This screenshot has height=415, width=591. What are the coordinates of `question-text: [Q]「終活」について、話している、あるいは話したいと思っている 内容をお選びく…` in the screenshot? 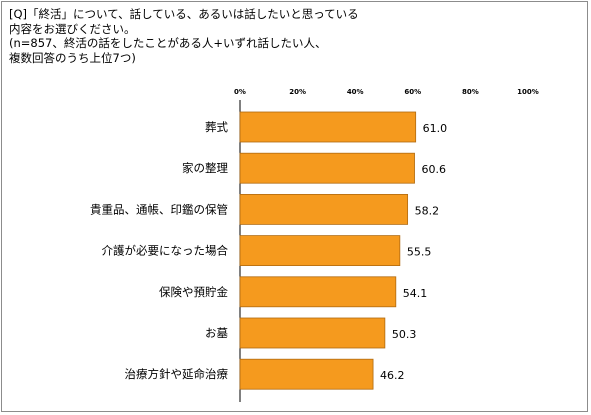 It's located at (289, 36).